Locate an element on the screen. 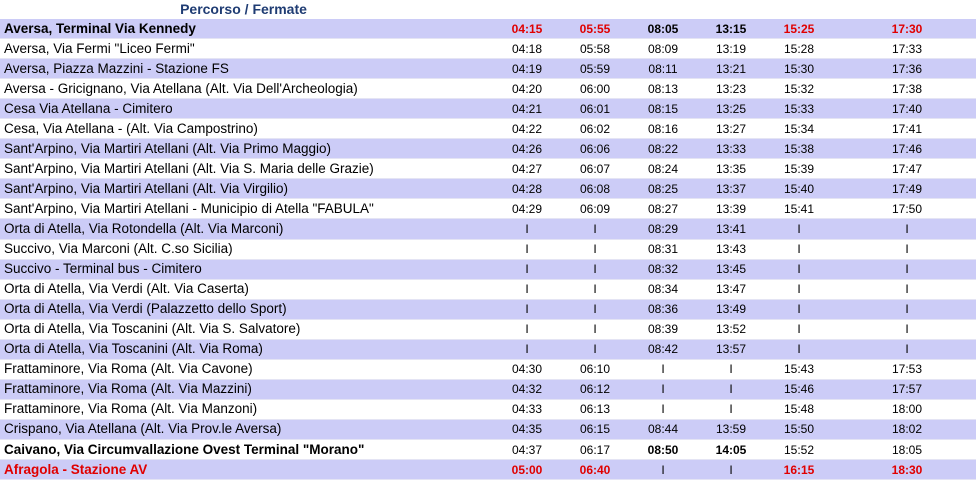 This screenshot has width=979, height=480. departure-time: 17:49 is located at coordinates (907, 188).